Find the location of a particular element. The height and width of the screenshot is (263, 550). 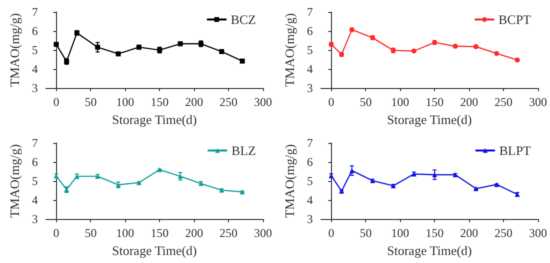

legend-label: BCZ is located at coordinates (243, 19).